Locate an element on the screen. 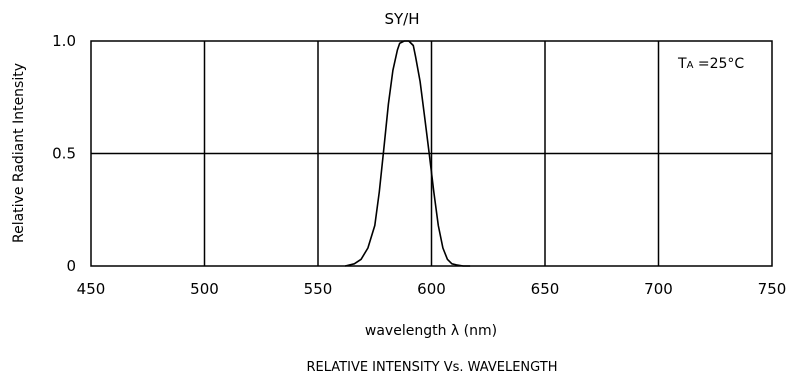 Image resolution: width=791 pixels, height=383 pixels. y-tick-label-0-5: 0.5 is located at coordinates (64, 154).